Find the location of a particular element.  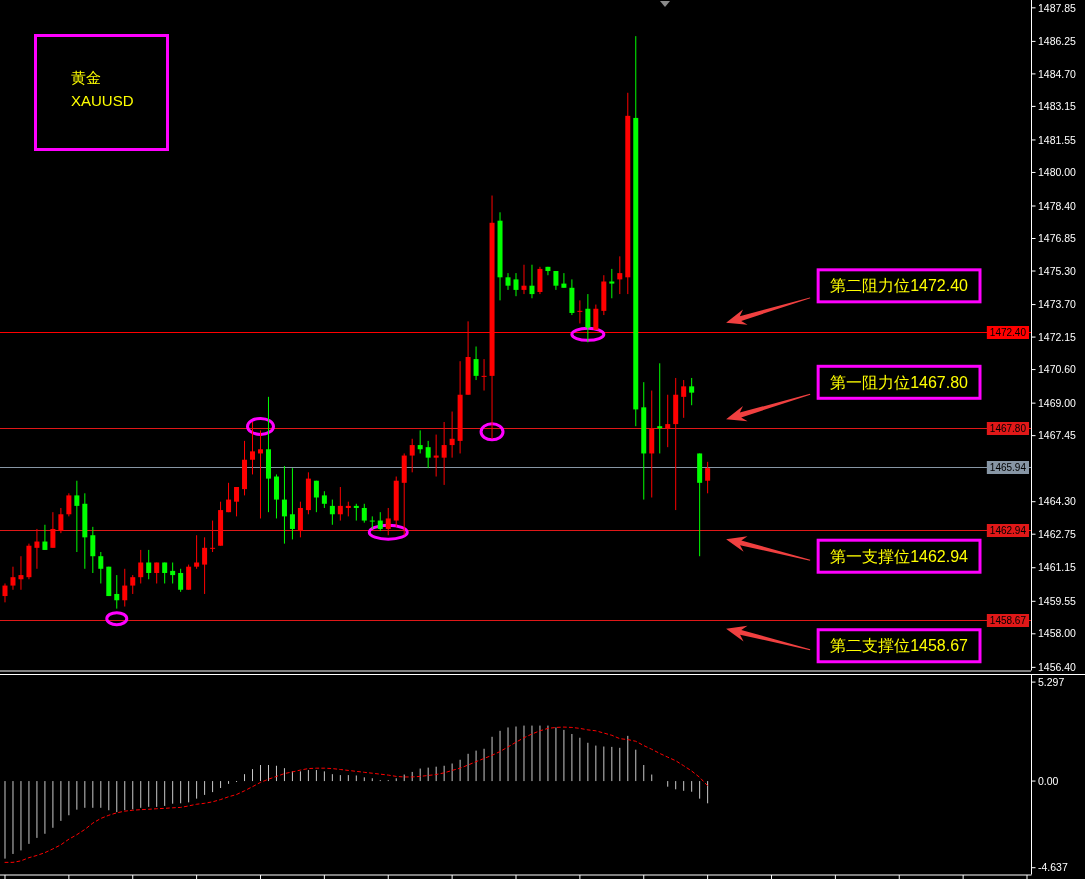

y-tick-label: 1483.15 is located at coordinates (1057, 106).